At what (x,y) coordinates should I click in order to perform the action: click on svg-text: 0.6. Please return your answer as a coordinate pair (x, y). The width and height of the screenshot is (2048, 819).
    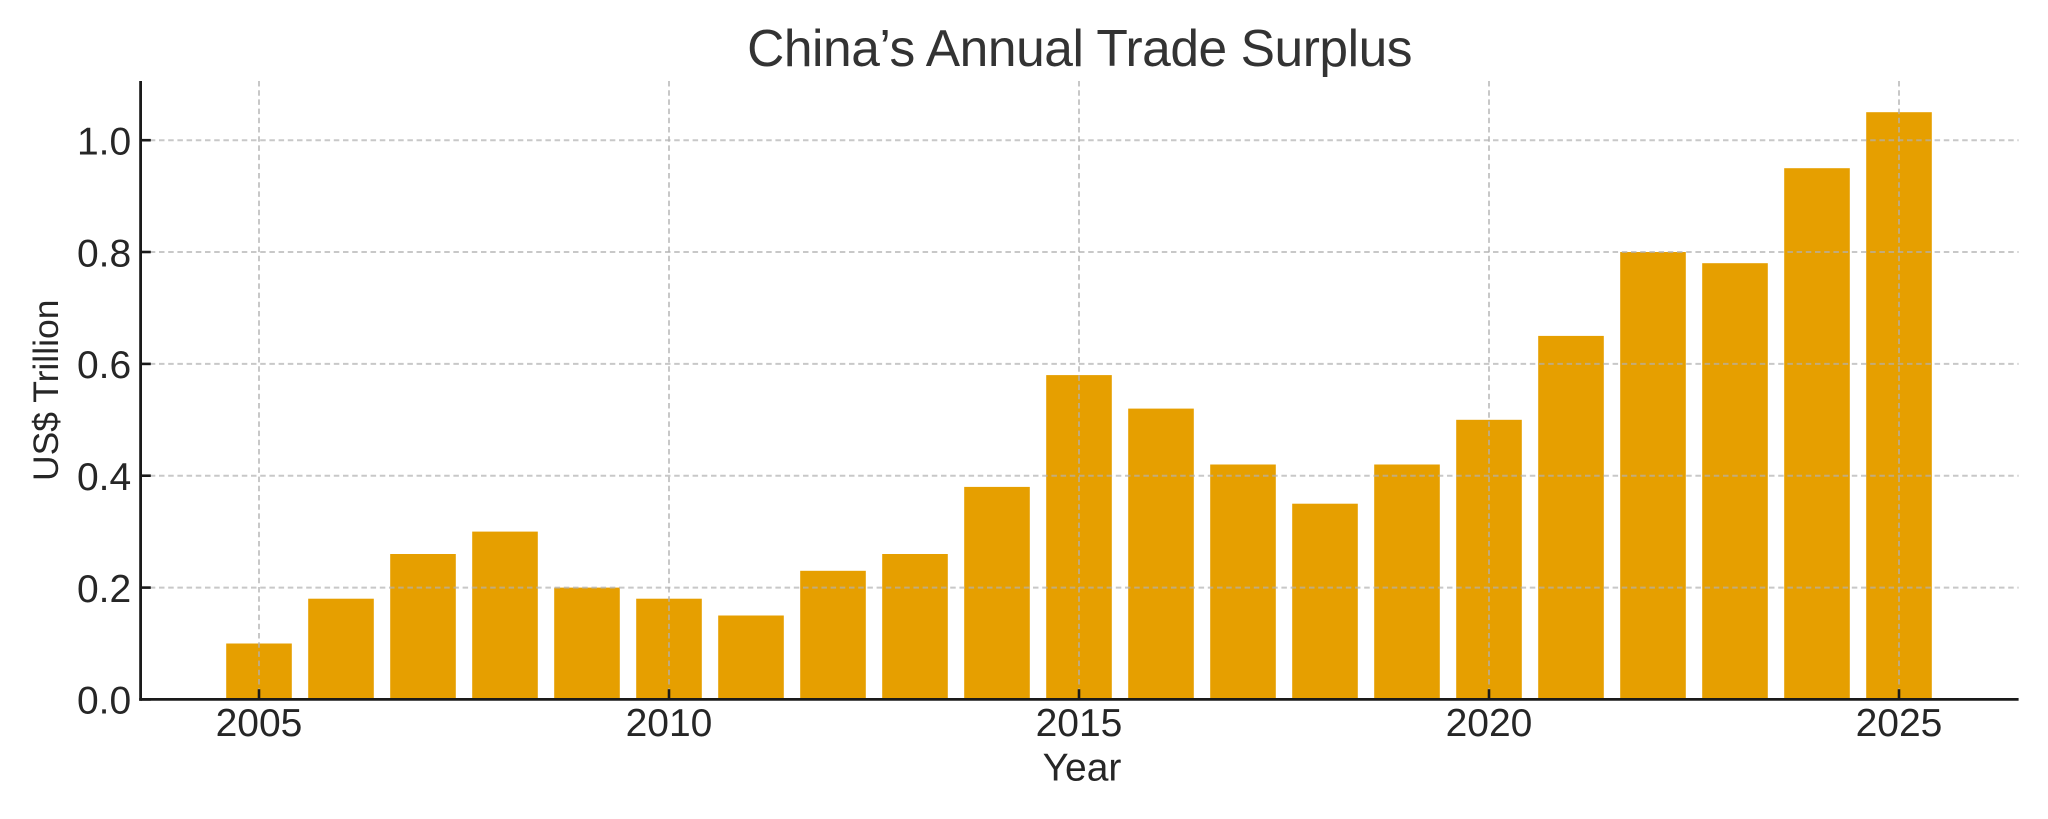
    Looking at the image, I should click on (104, 365).